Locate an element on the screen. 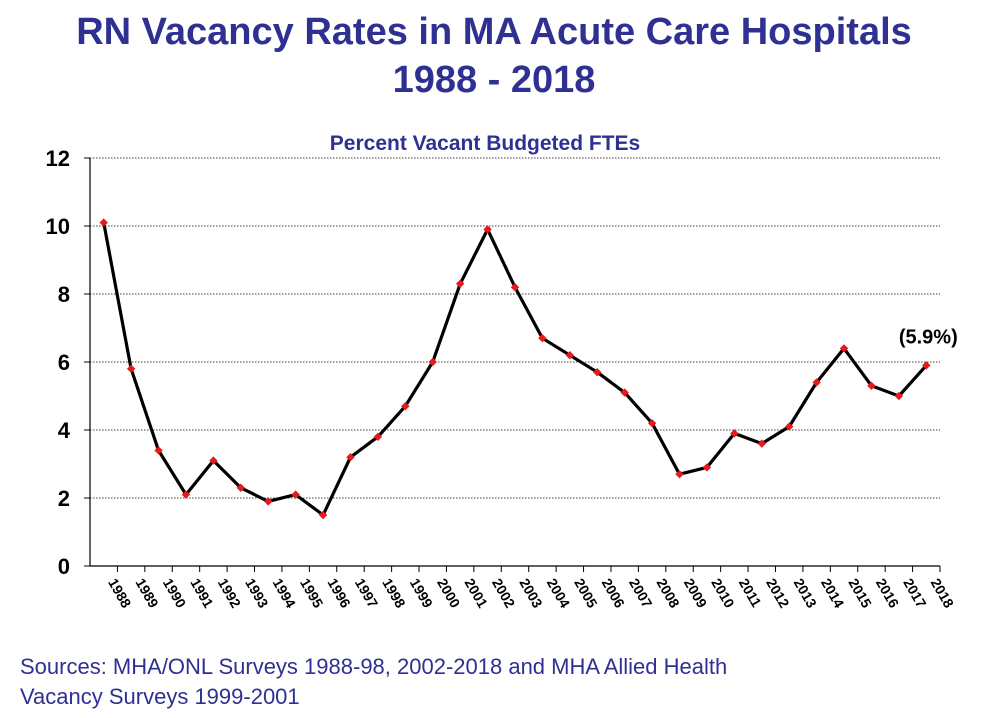  data-point-2014 is located at coordinates (816, 382).